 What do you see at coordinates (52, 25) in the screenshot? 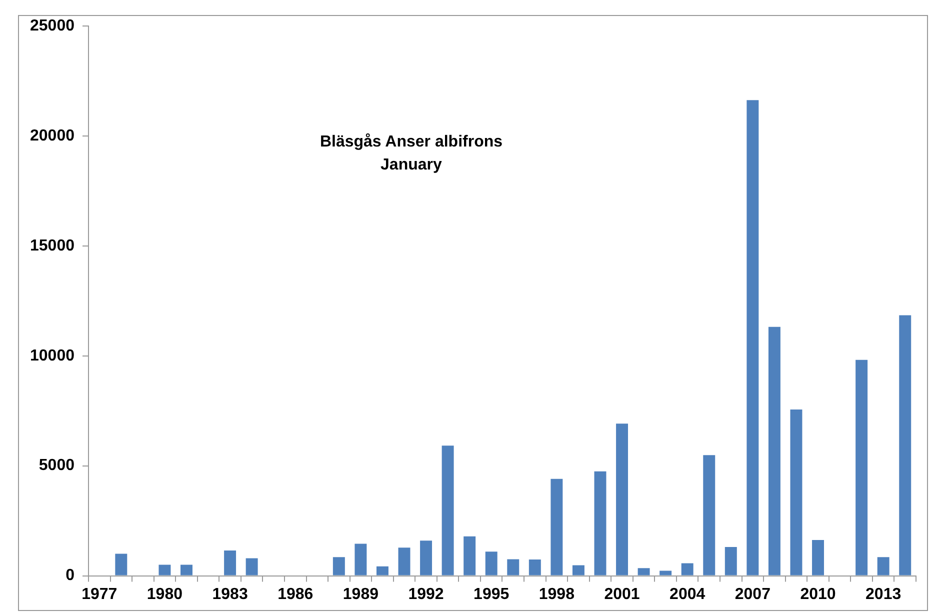
I see `y-tick-label: 25000` at bounding box center [52, 25].